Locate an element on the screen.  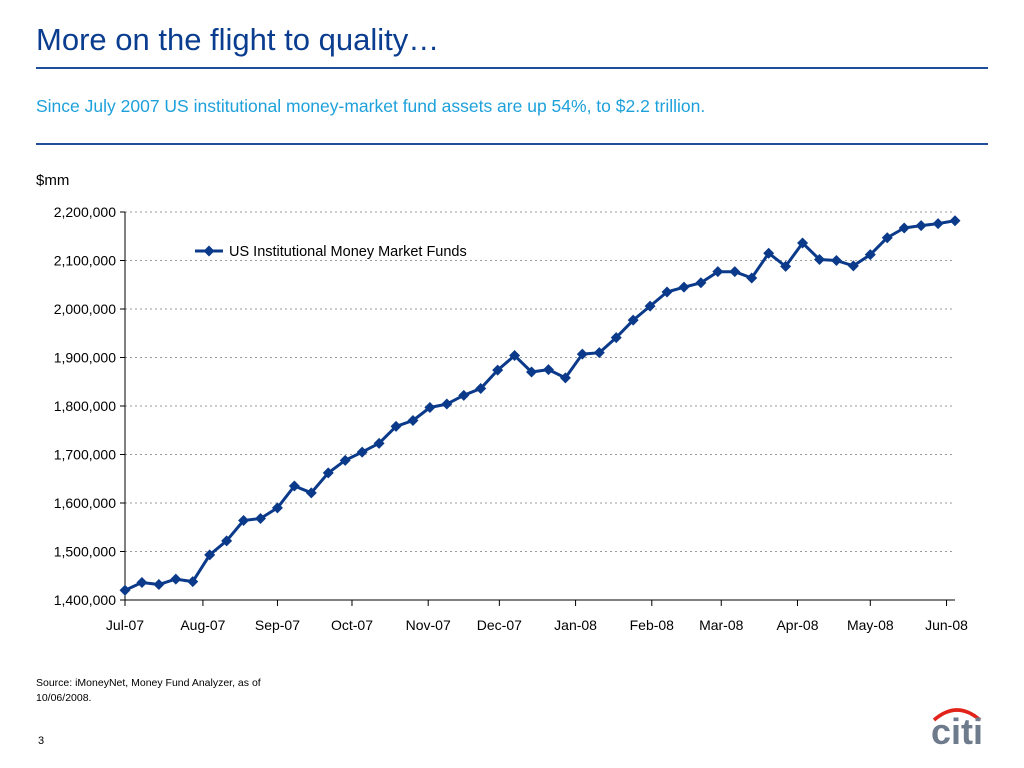
y-tick-label: 1,400,000 is located at coordinates (85, 600).